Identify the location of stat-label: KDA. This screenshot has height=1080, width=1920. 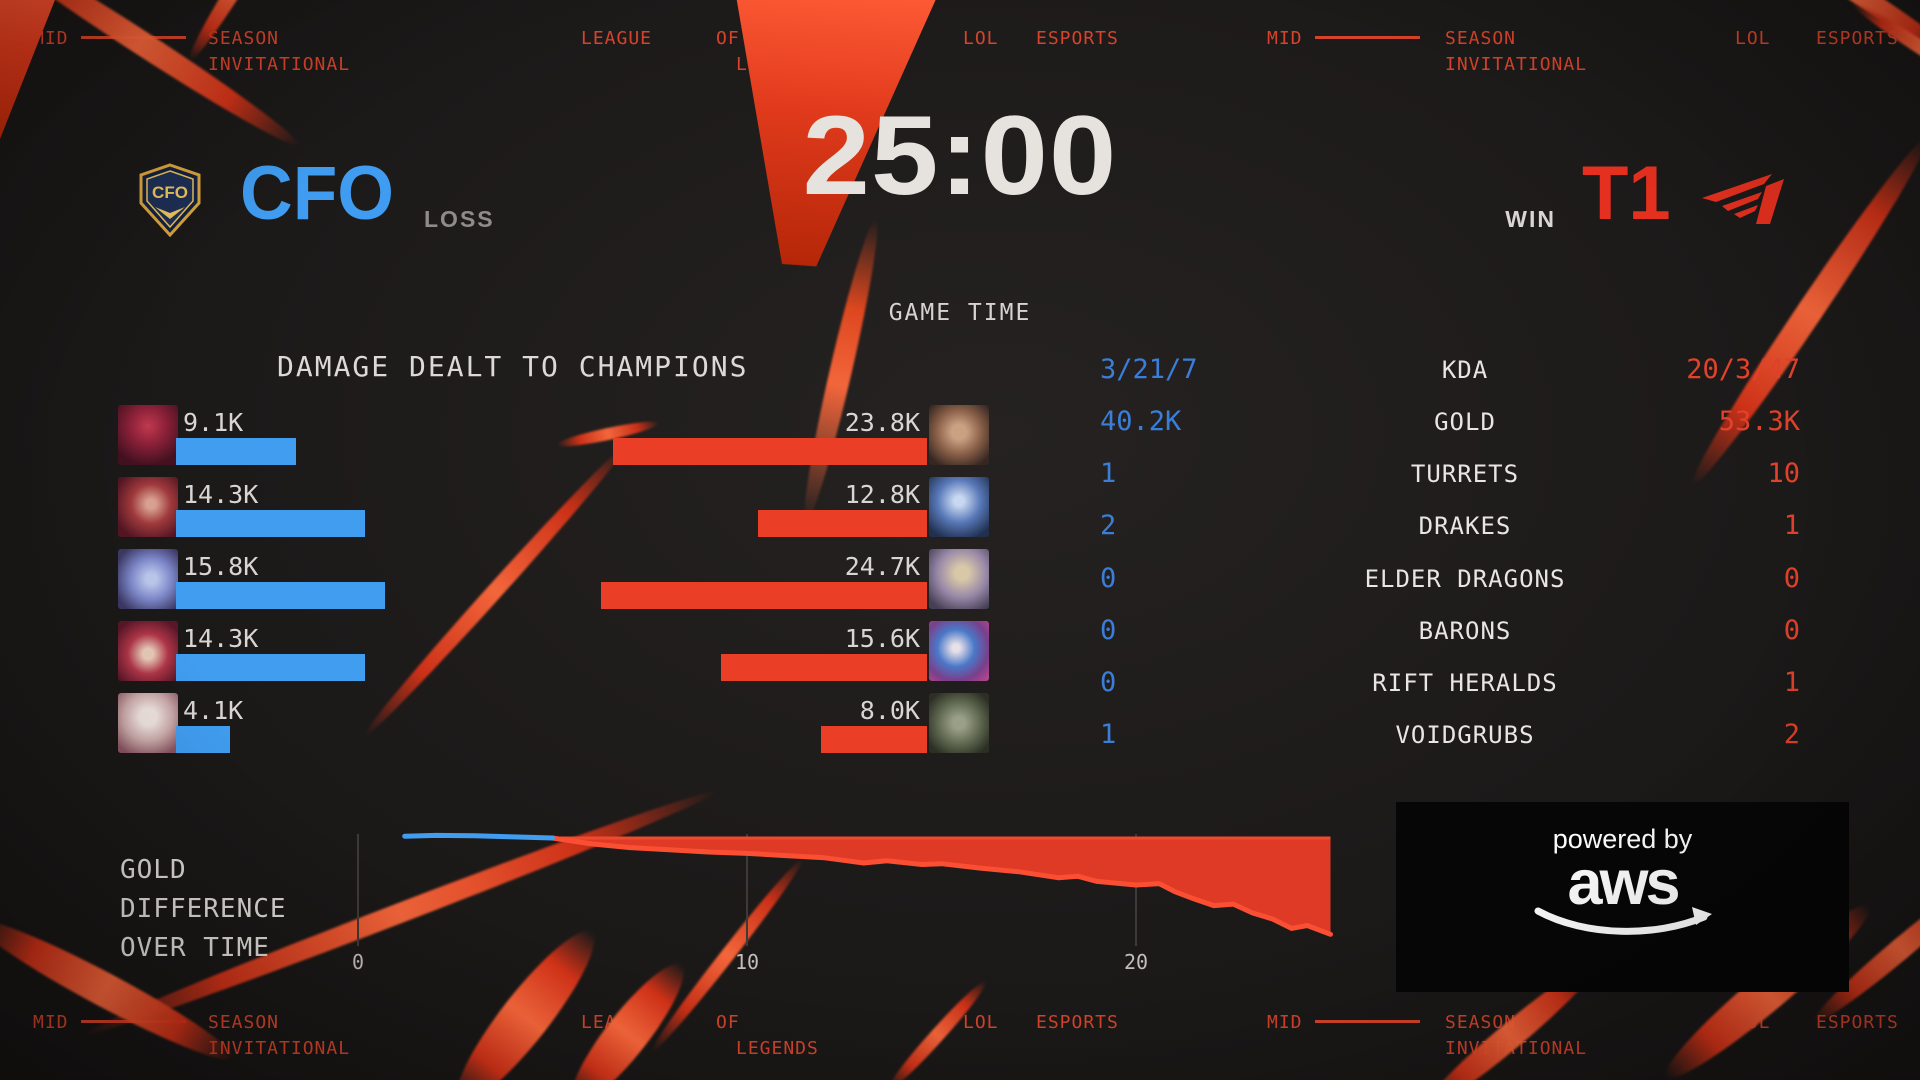
(1465, 370).